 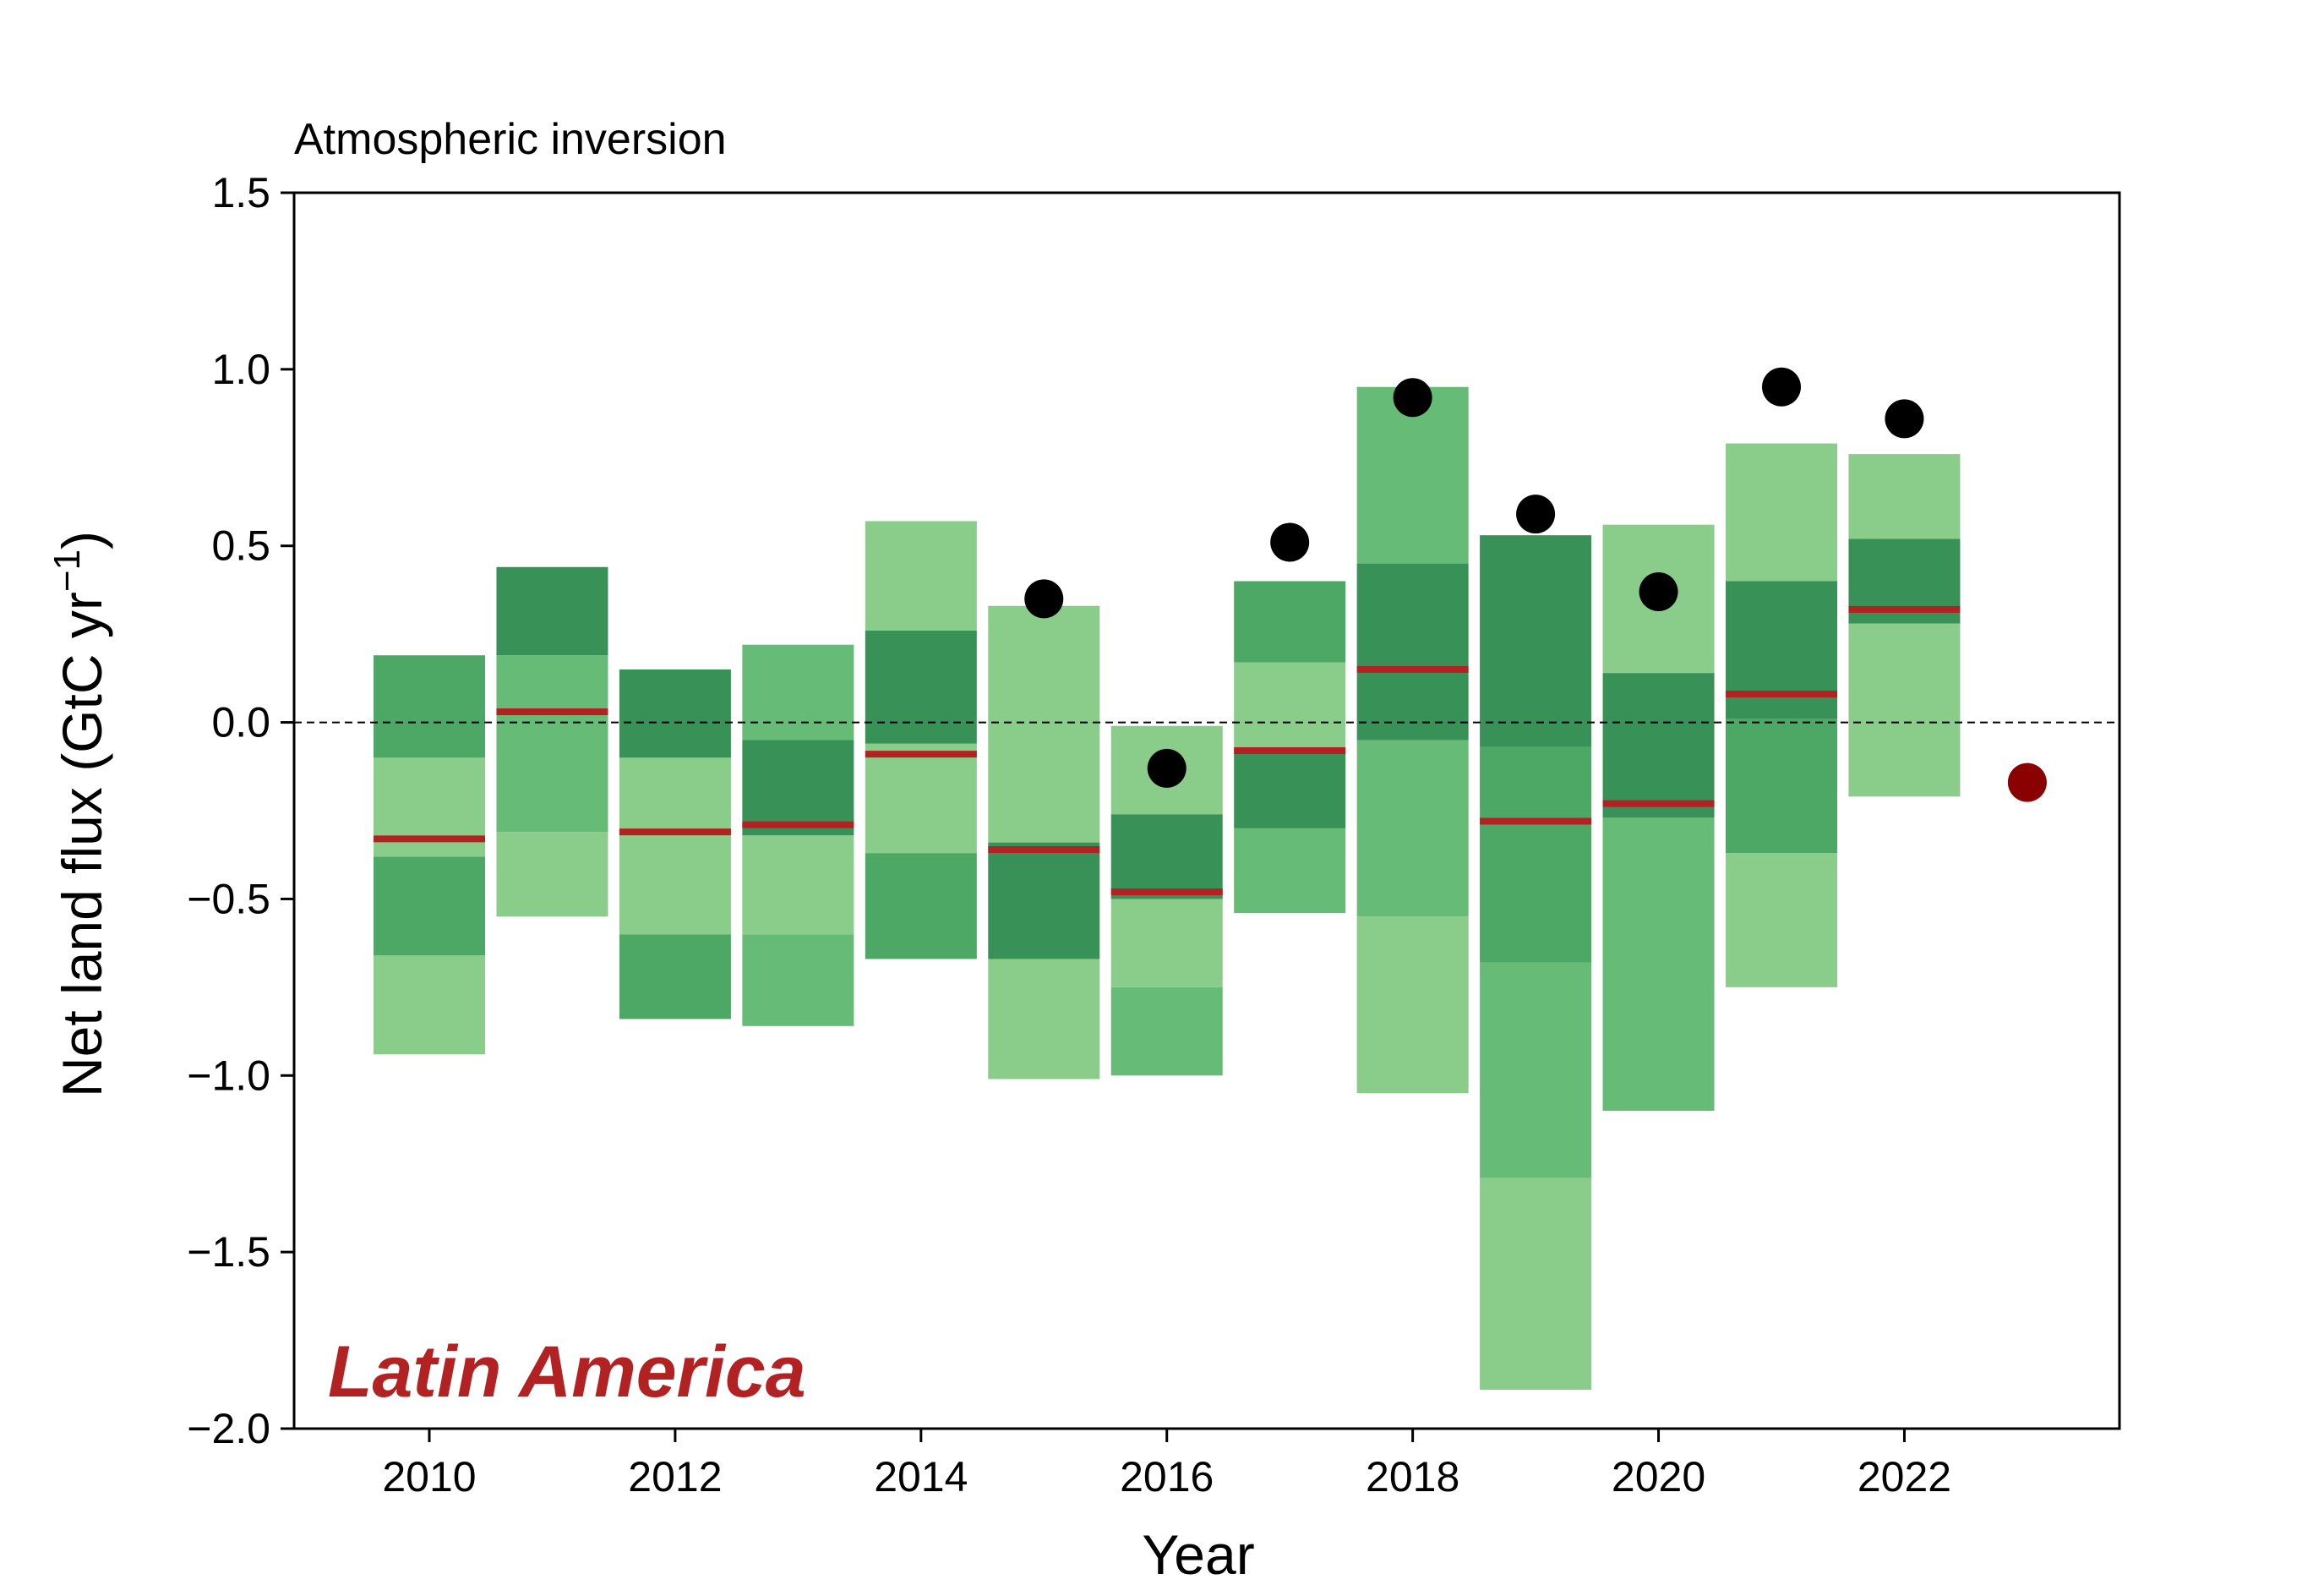 I want to click on data-point-2023, so click(x=2027, y=782).